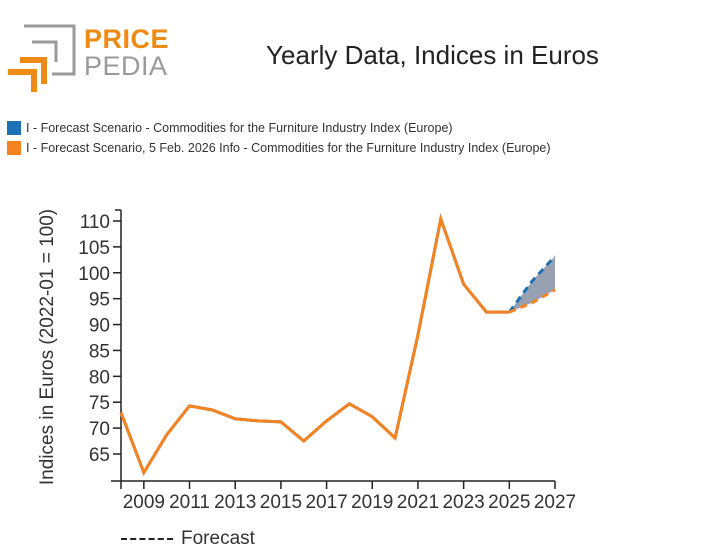 The width and height of the screenshot is (712, 555). What do you see at coordinates (147, 539) in the screenshot?
I see `dashed-line-icon` at bounding box center [147, 539].